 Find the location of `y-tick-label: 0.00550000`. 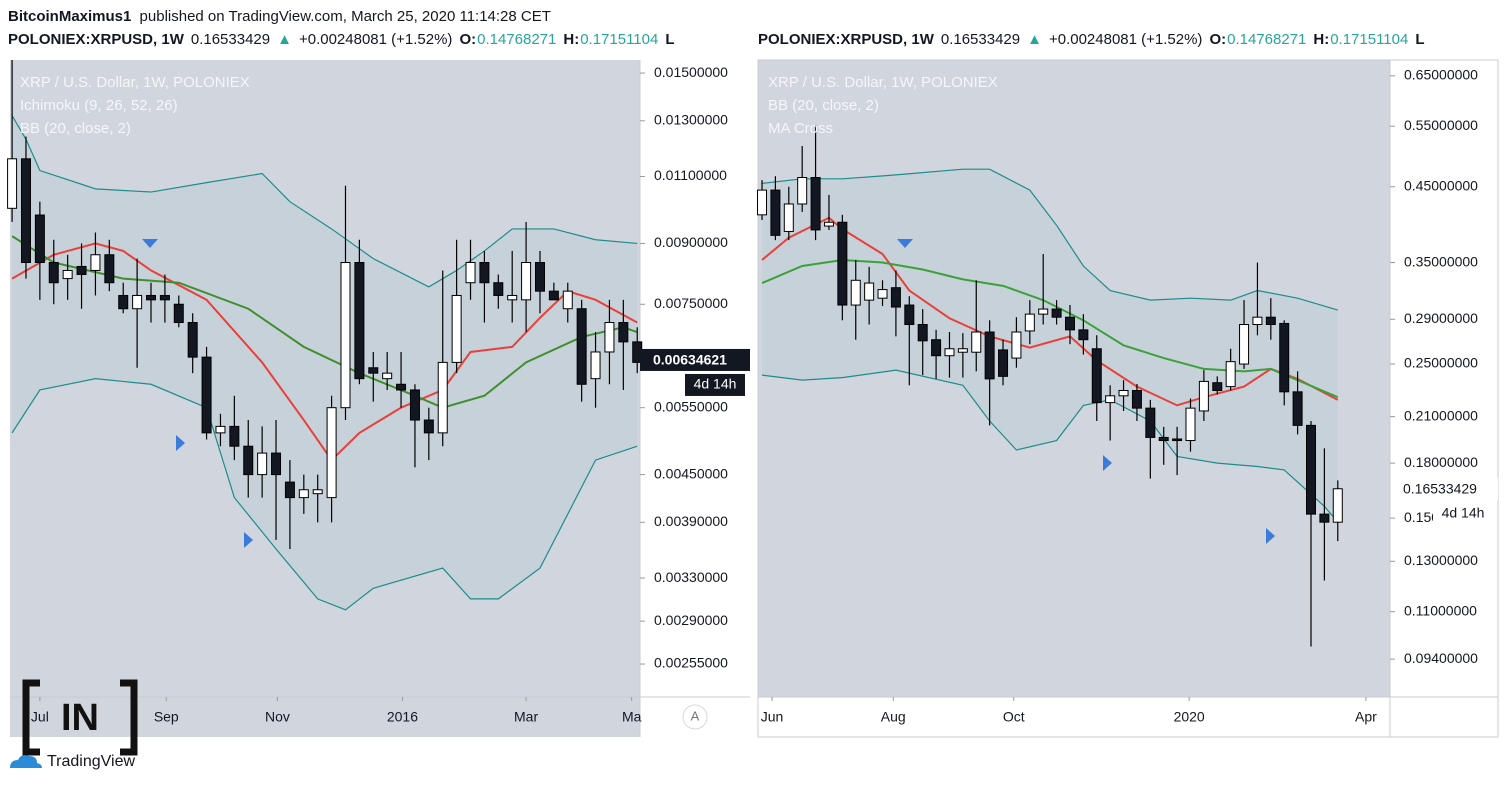

y-tick-label: 0.00550000 is located at coordinates (691, 406).